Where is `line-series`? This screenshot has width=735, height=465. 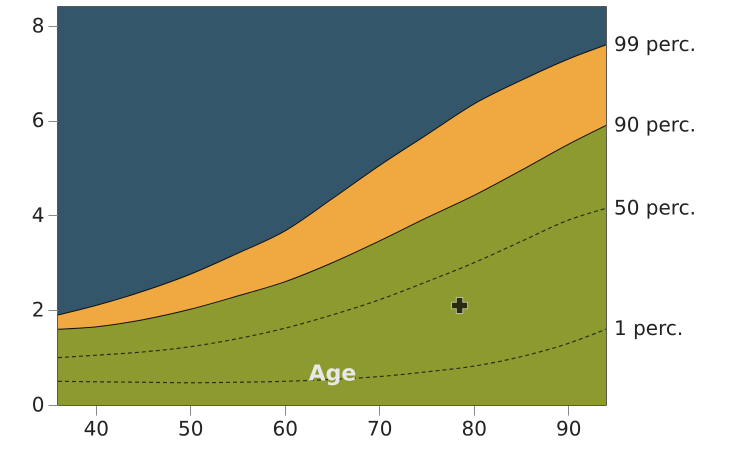
line-series is located at coordinates (332, 356).